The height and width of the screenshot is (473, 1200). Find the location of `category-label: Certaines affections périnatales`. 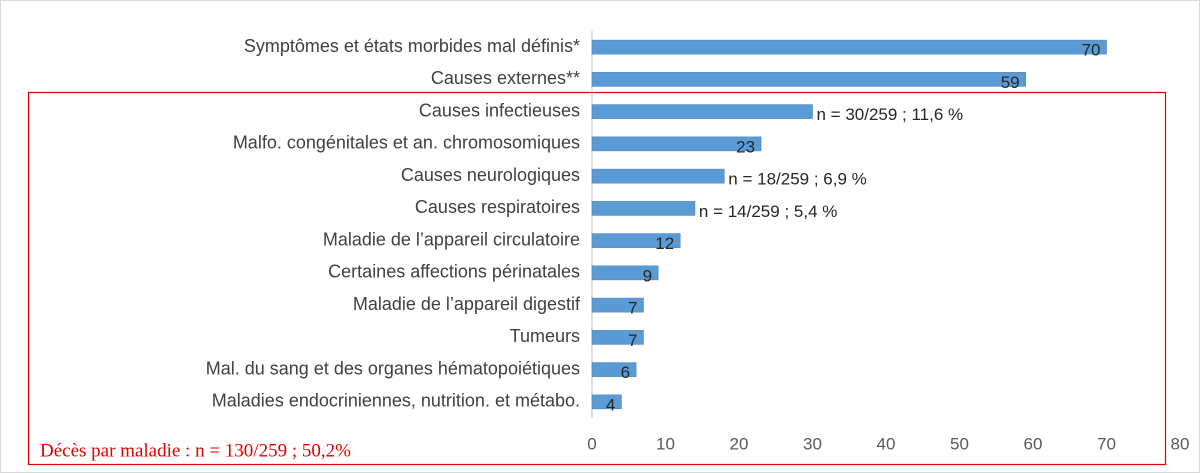

category-label: Certaines affections périnatales is located at coordinates (454, 272).